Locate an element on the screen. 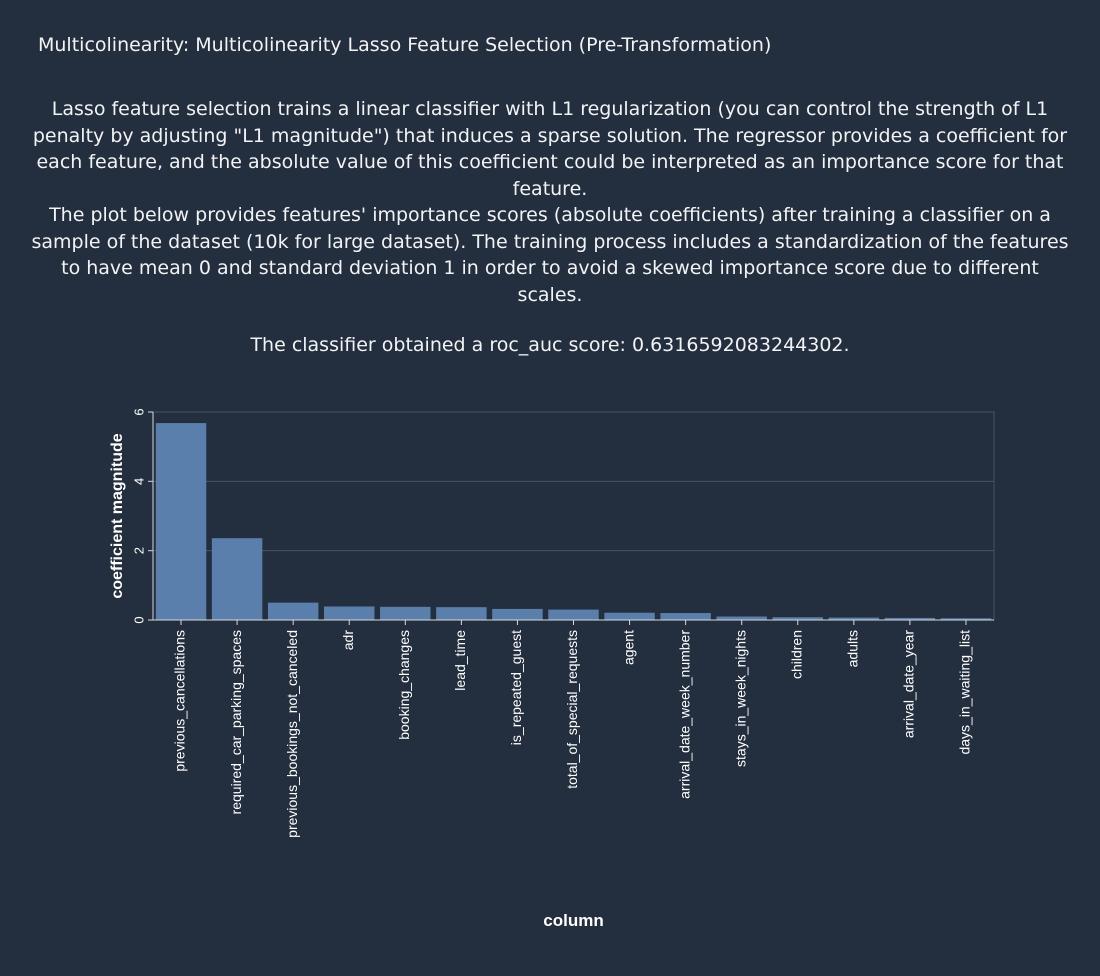 The height and width of the screenshot is (976, 1100). x-tick-label: adr is located at coordinates (348, 640).